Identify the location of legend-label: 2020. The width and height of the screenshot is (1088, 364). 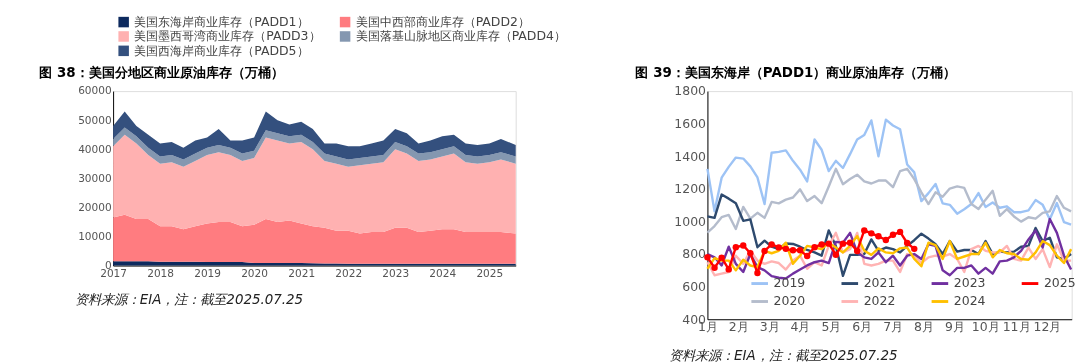
(789, 301).